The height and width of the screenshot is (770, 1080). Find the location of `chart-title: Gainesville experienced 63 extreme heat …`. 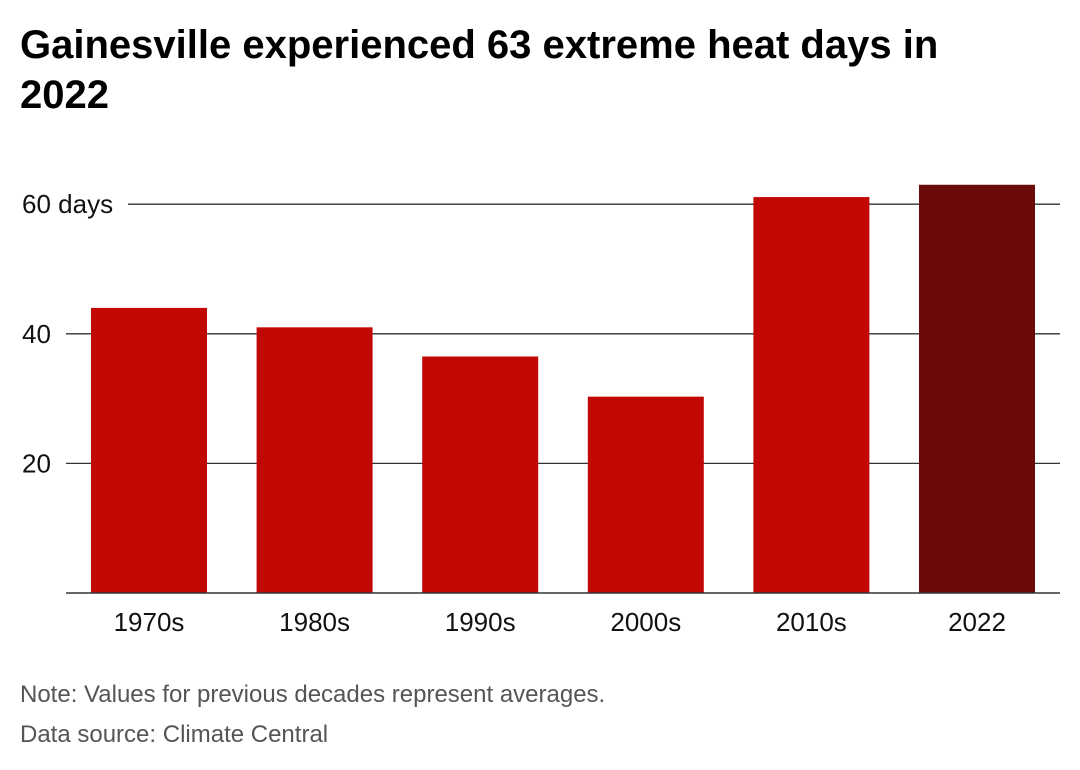

chart-title: Gainesville experienced 63 extreme heat … is located at coordinates (479, 70).